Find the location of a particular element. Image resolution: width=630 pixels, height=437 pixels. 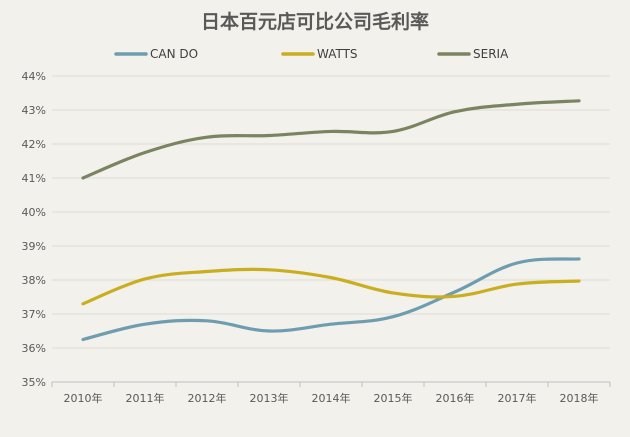

x-tick-label: 2013年 is located at coordinates (269, 398).